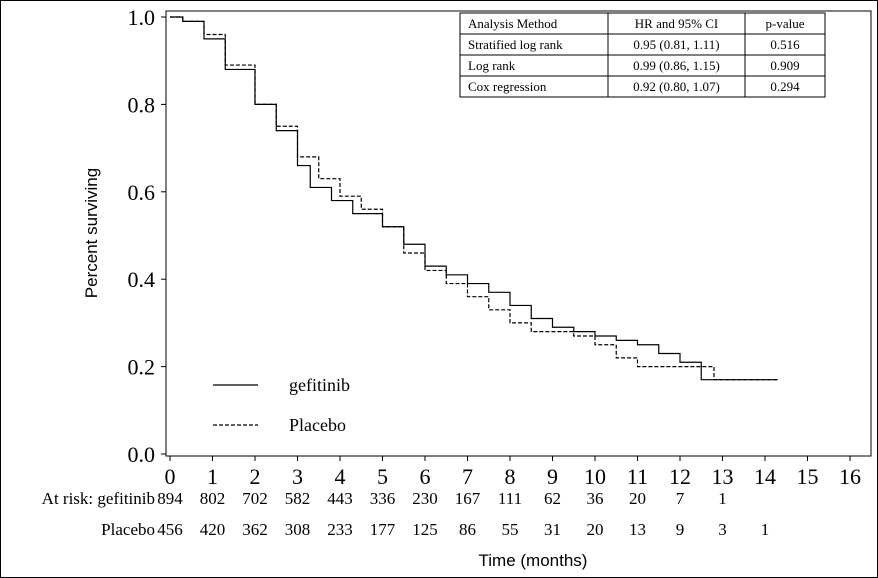 Image resolution: width=878 pixels, height=578 pixels. I want to click on at-risk-value: 582, so click(298, 498).